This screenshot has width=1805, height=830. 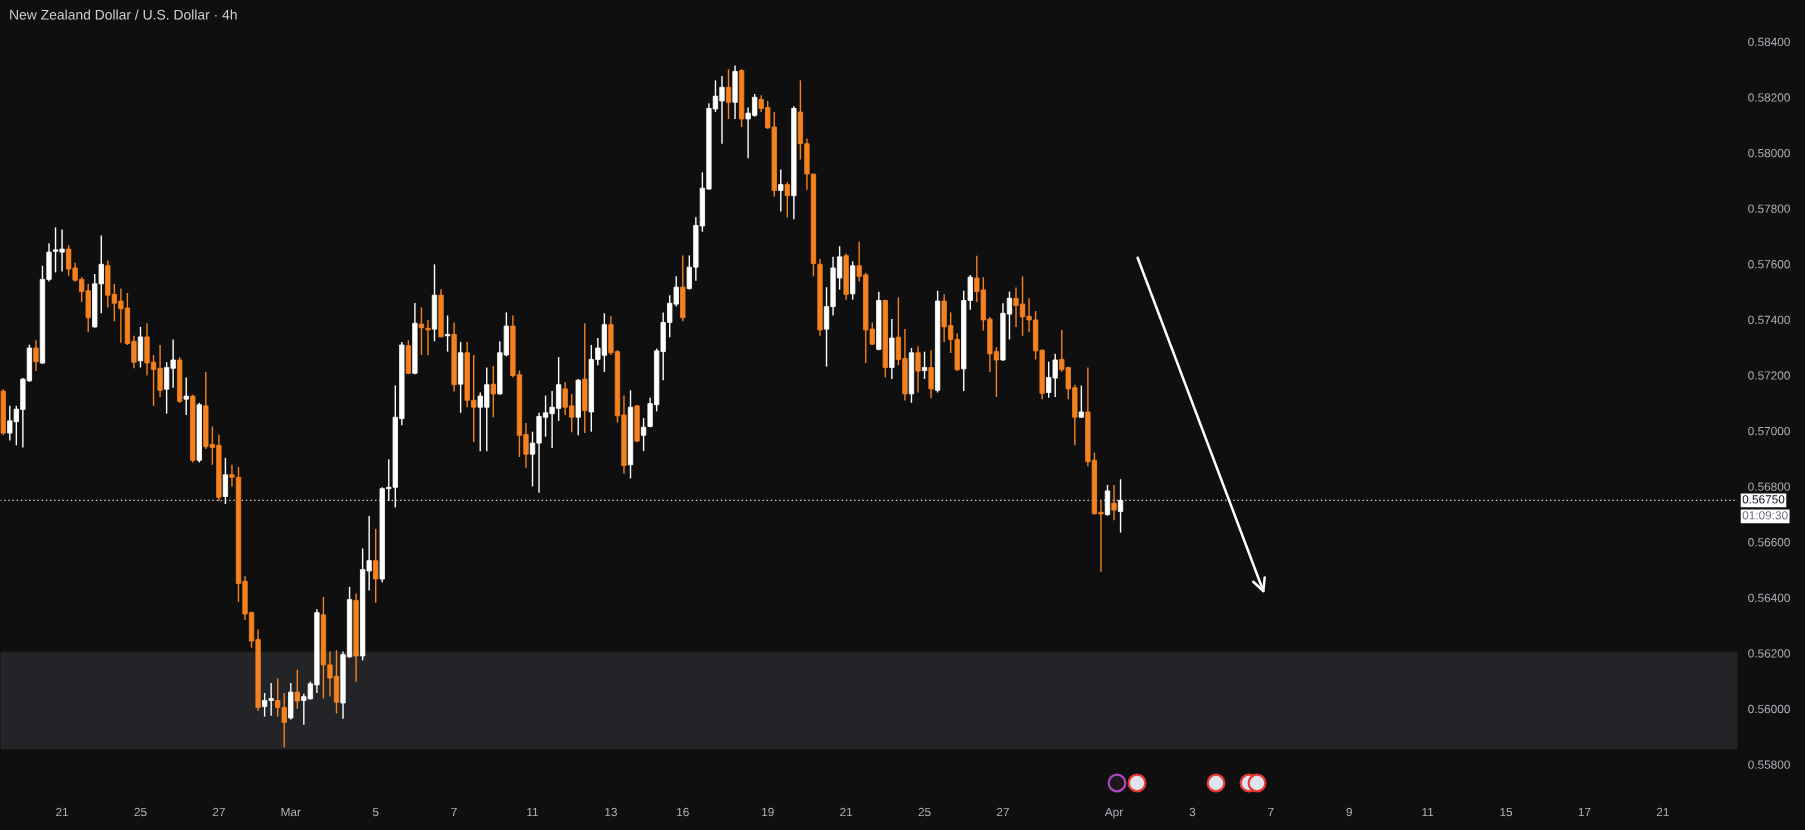 What do you see at coordinates (1769, 153) in the screenshot?
I see `y-tick-label: 0.58000` at bounding box center [1769, 153].